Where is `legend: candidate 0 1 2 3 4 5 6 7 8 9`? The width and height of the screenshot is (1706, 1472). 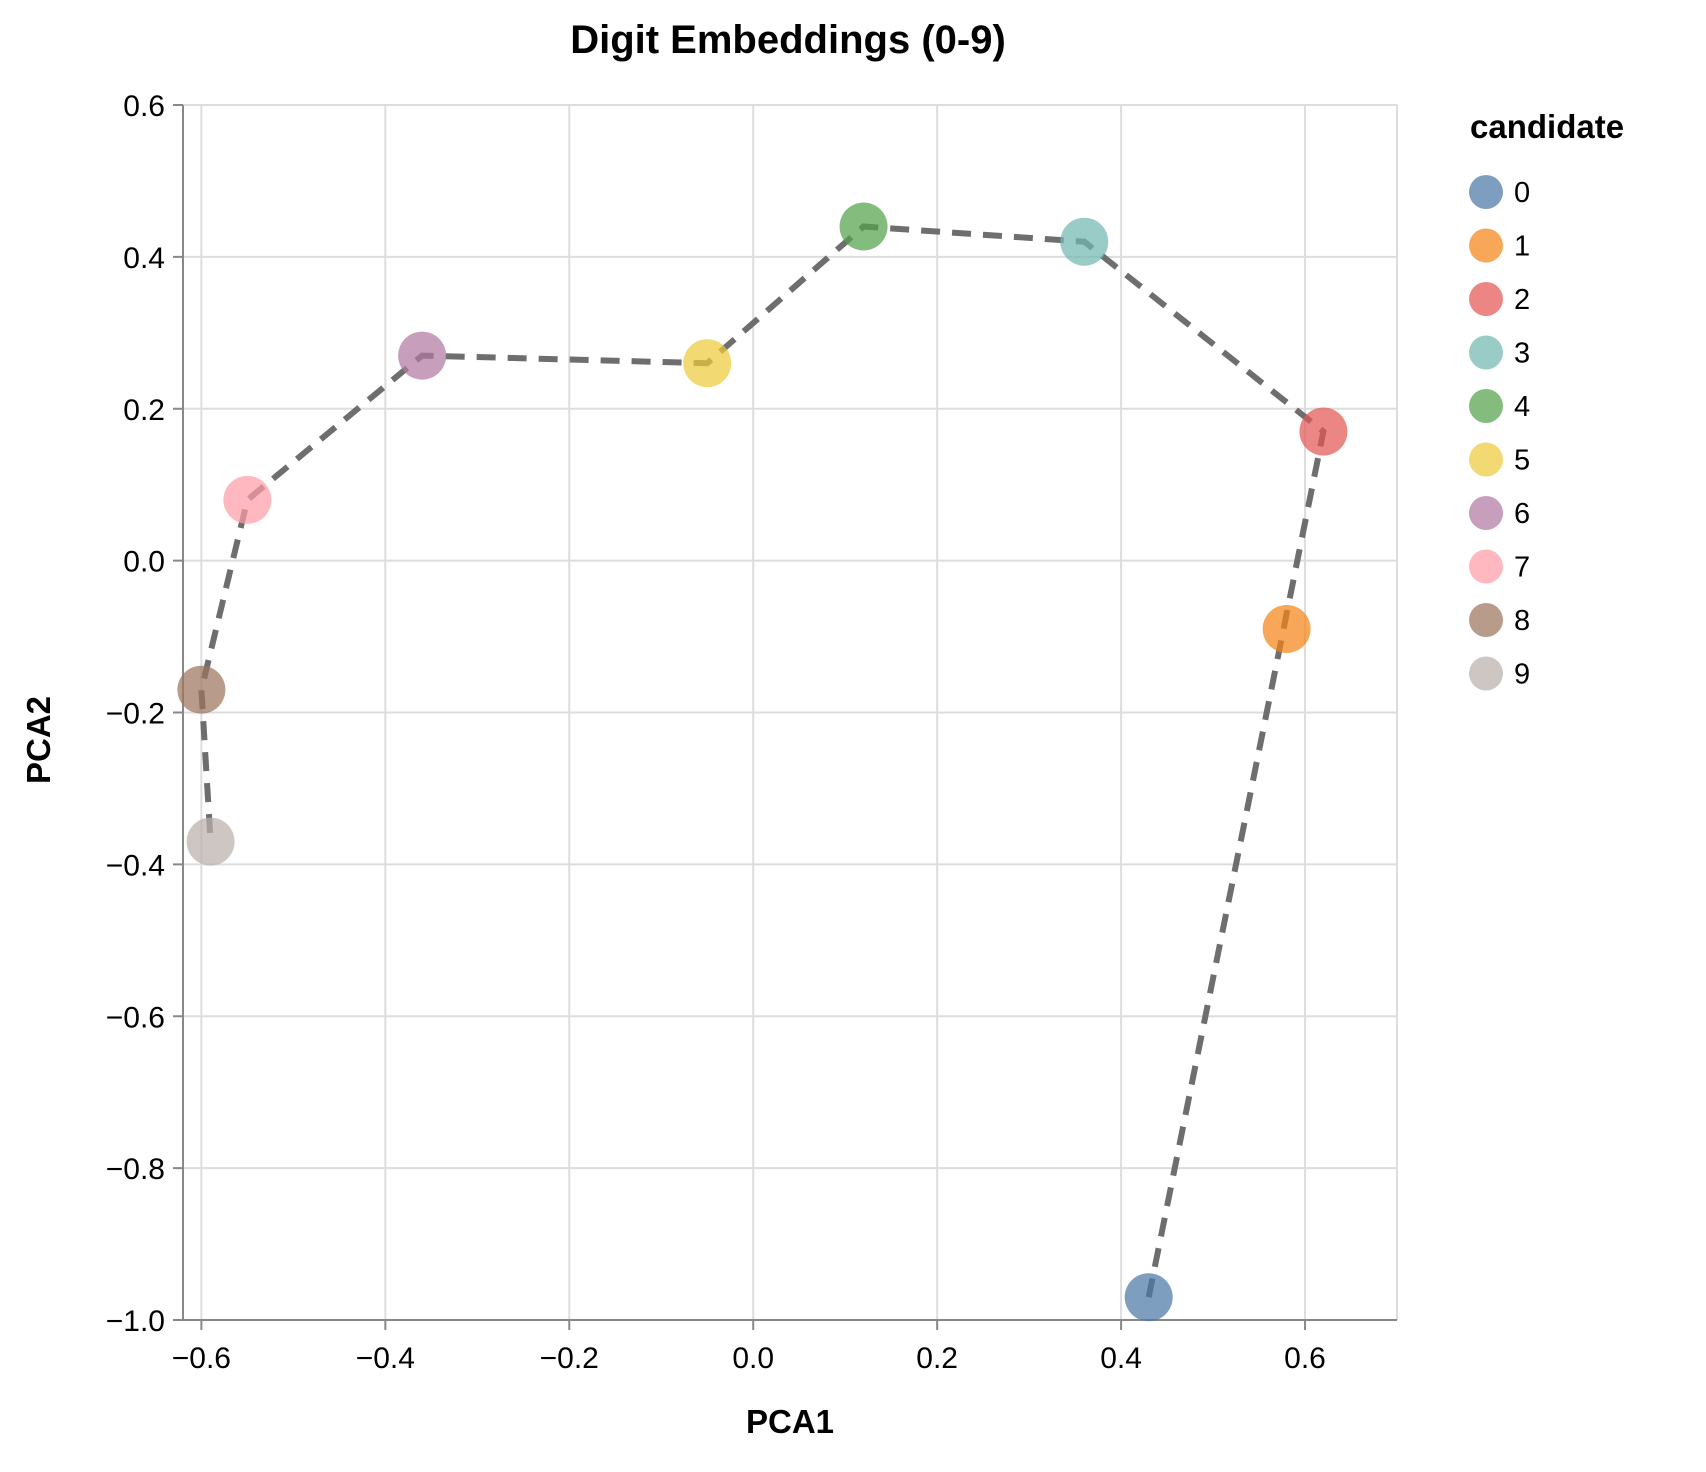 legend: candidate 0 1 2 3 4 5 6 7 8 9 is located at coordinates (1546, 399).